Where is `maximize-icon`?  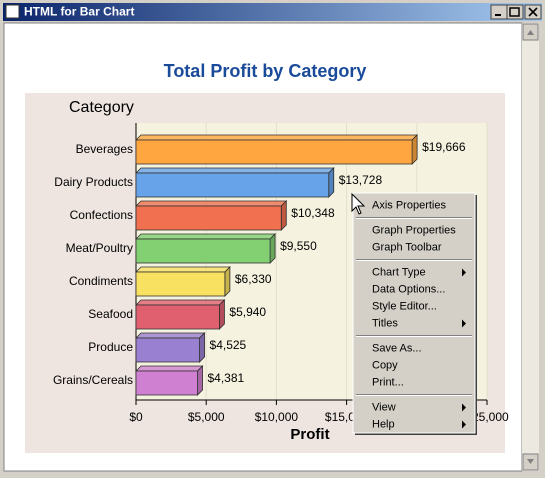
maximize-icon is located at coordinates (514, 12).